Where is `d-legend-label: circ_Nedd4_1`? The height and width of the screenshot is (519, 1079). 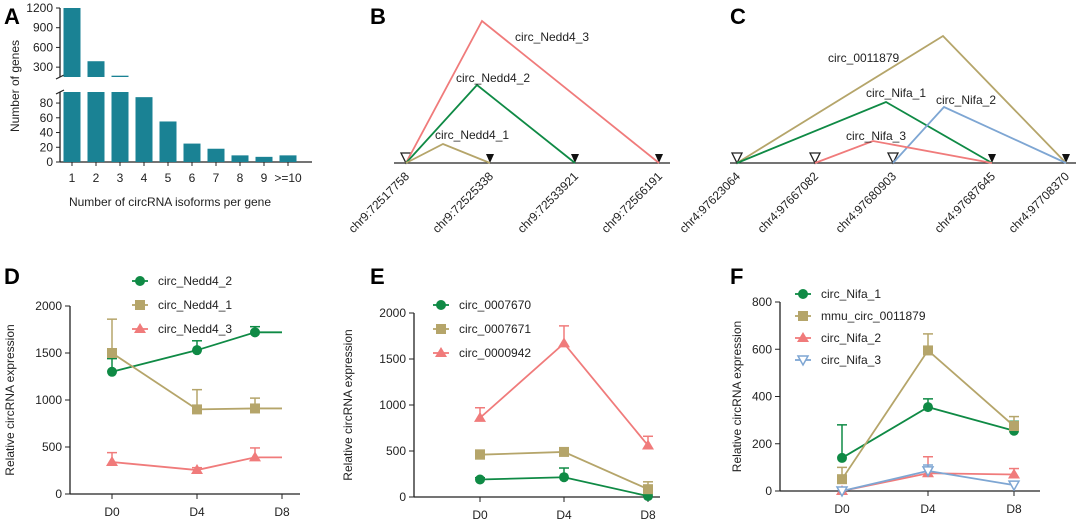 d-legend-label: circ_Nedd4_1 is located at coordinates (195, 305).